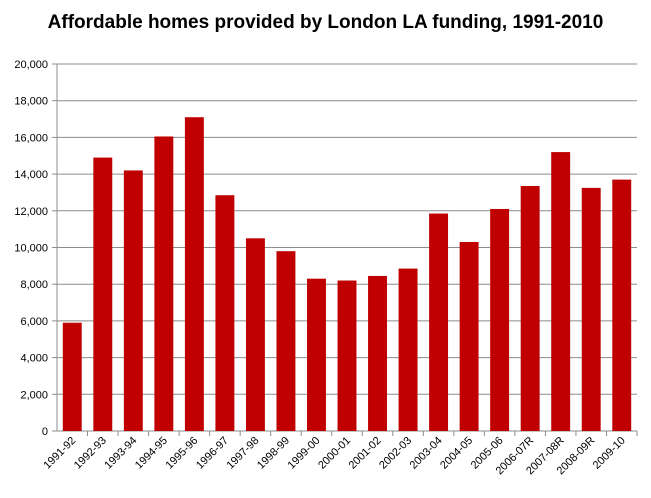 The height and width of the screenshot is (498, 651). I want to click on y-tick-label: 18,000, so click(31, 102).